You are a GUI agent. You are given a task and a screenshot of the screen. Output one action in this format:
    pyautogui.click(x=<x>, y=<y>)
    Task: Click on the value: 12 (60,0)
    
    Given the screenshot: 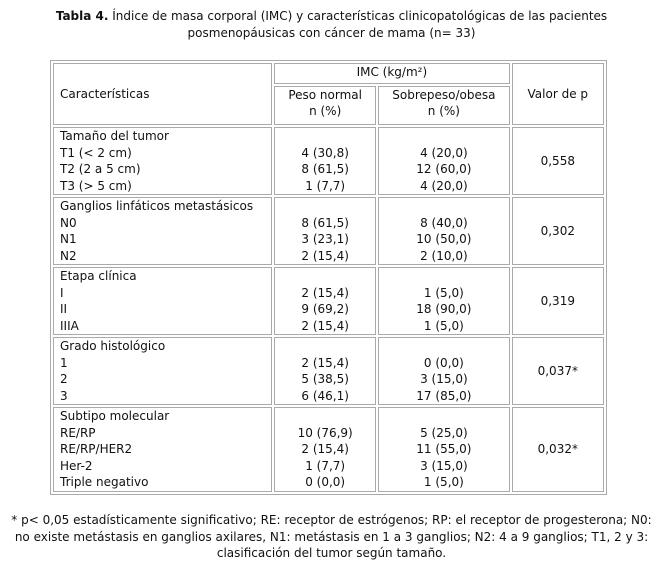 What is the action you would take?
    pyautogui.click(x=444, y=169)
    